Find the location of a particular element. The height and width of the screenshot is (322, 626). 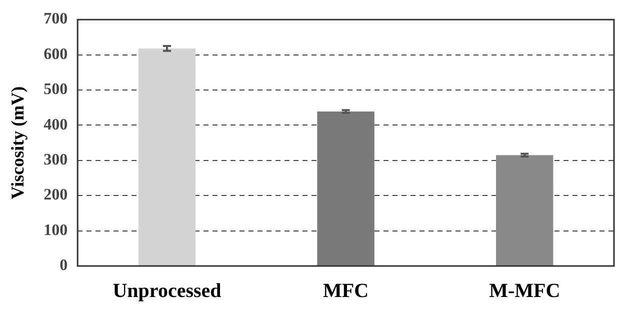

y-tick-label: 400 is located at coordinates (56, 125).